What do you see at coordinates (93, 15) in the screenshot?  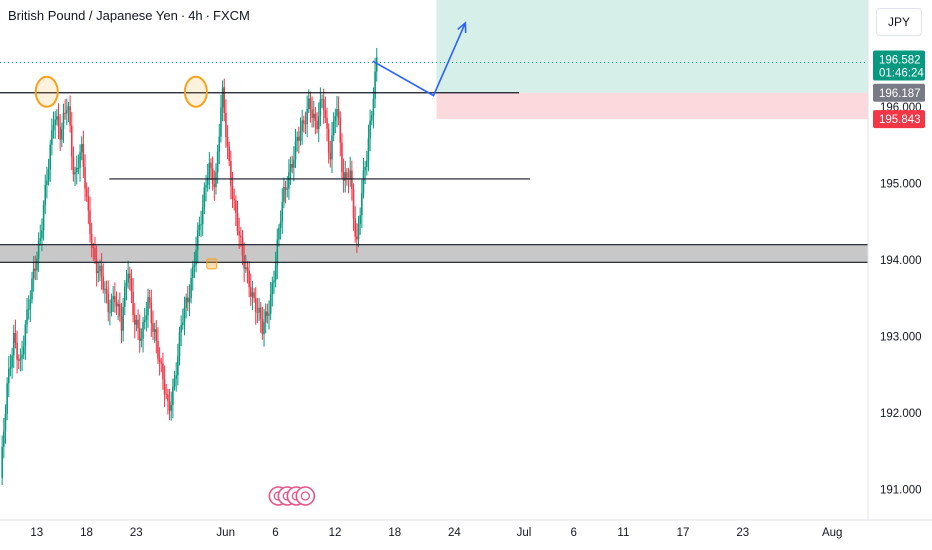 I see `symbol-name: British Pound / Japanese Yen` at bounding box center [93, 15].